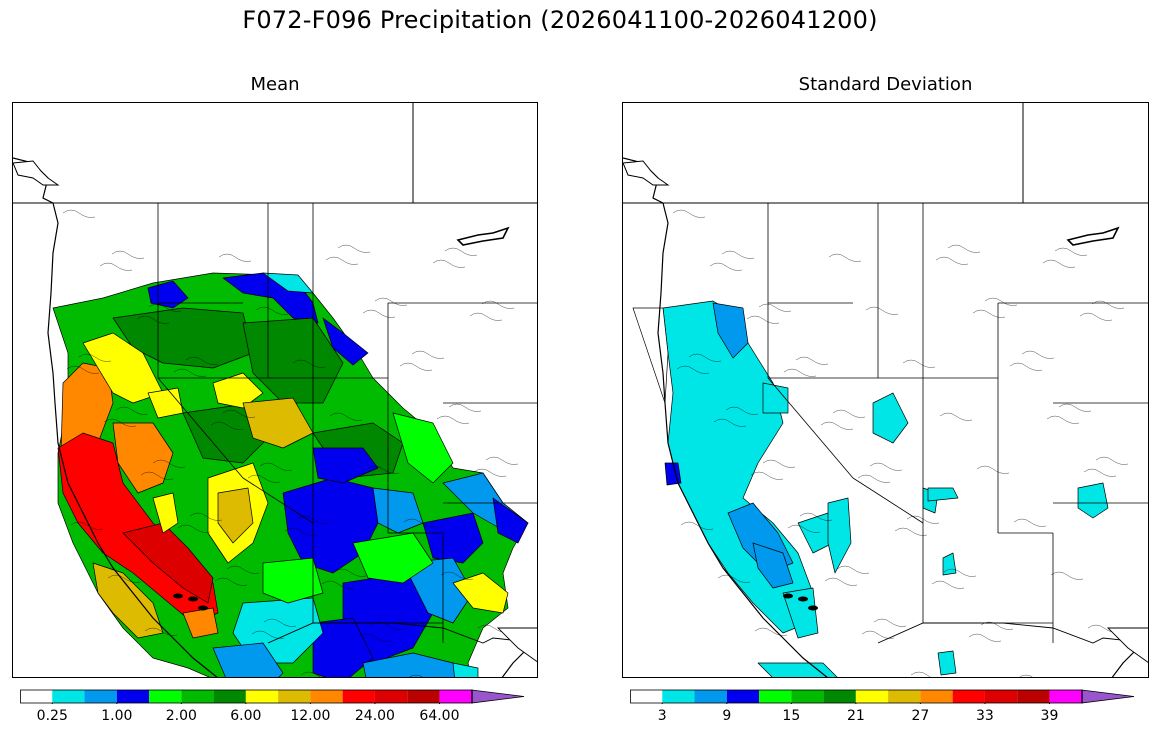 This screenshot has height=741, width=1159. Describe the element at coordinates (662, 716) in the screenshot. I see `stddev-colorbar-tick-label: 3` at that location.